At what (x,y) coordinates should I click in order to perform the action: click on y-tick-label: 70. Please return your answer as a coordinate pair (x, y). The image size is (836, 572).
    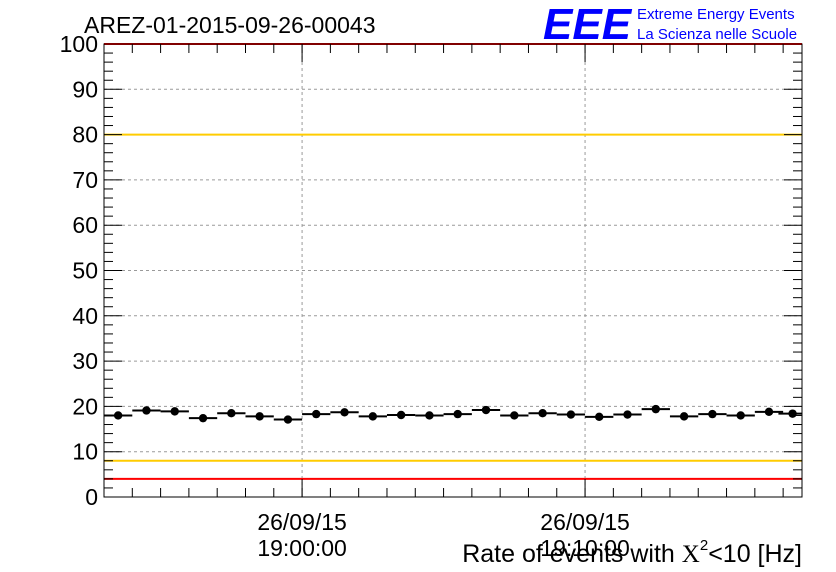
    Looking at the image, I should click on (85, 180).